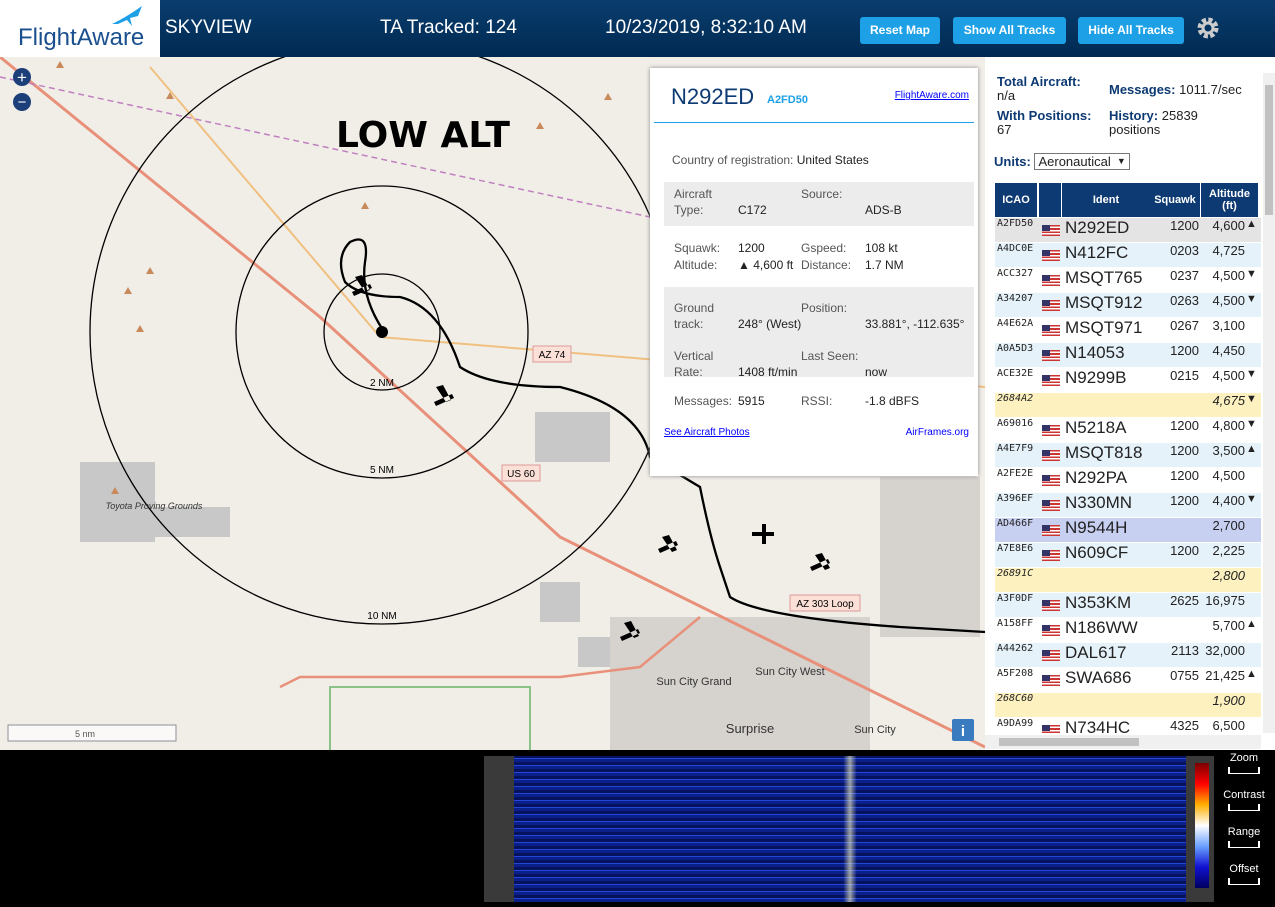  Describe the element at coordinates (1097, 552) in the screenshot. I see `ident-cell: N609CF` at that location.